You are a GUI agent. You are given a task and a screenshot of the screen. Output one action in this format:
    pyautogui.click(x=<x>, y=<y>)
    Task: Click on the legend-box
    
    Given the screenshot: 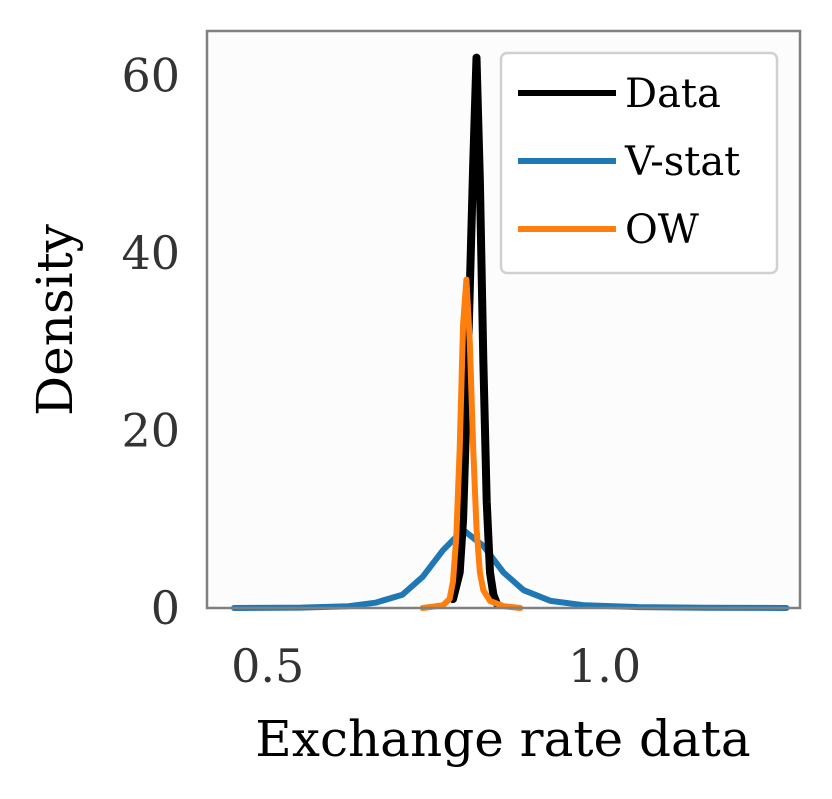 What is the action you would take?
    pyautogui.click(x=639, y=163)
    